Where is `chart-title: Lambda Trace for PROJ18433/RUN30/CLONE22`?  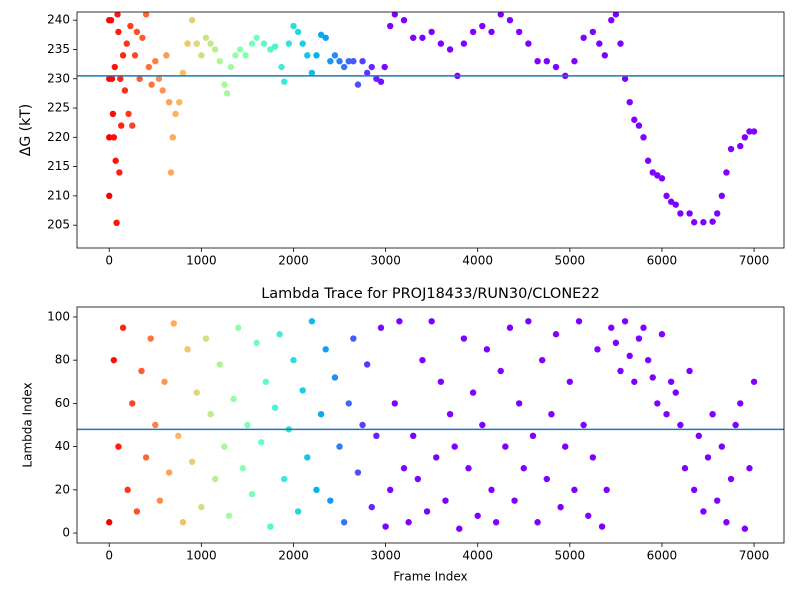
chart-title: Lambda Trace for PROJ18433/RUN30/CLONE22 is located at coordinates (430, 294).